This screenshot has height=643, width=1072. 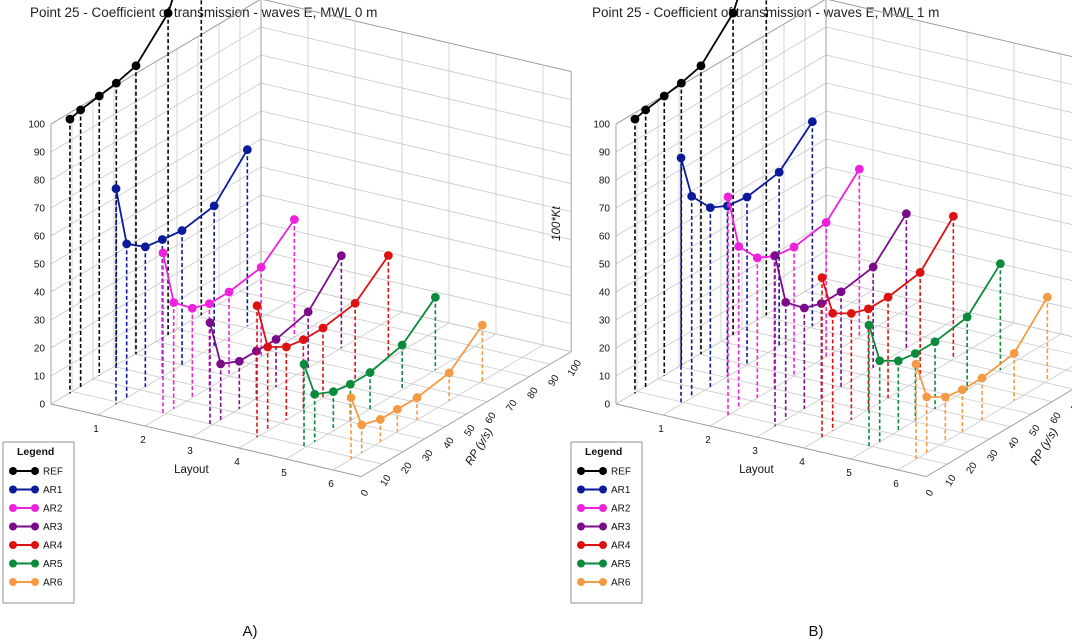 I want to click on rp-tick-label: 20, so click(x=971, y=468).